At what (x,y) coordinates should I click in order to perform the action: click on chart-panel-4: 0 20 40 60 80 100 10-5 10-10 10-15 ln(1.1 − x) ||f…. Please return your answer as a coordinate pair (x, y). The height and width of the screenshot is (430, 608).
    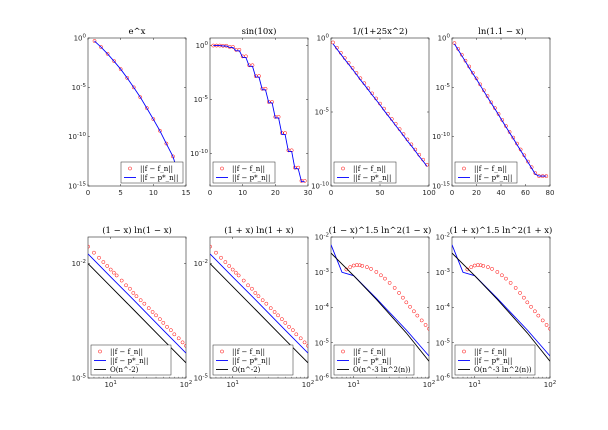
    Looking at the image, I should click on (493, 111).